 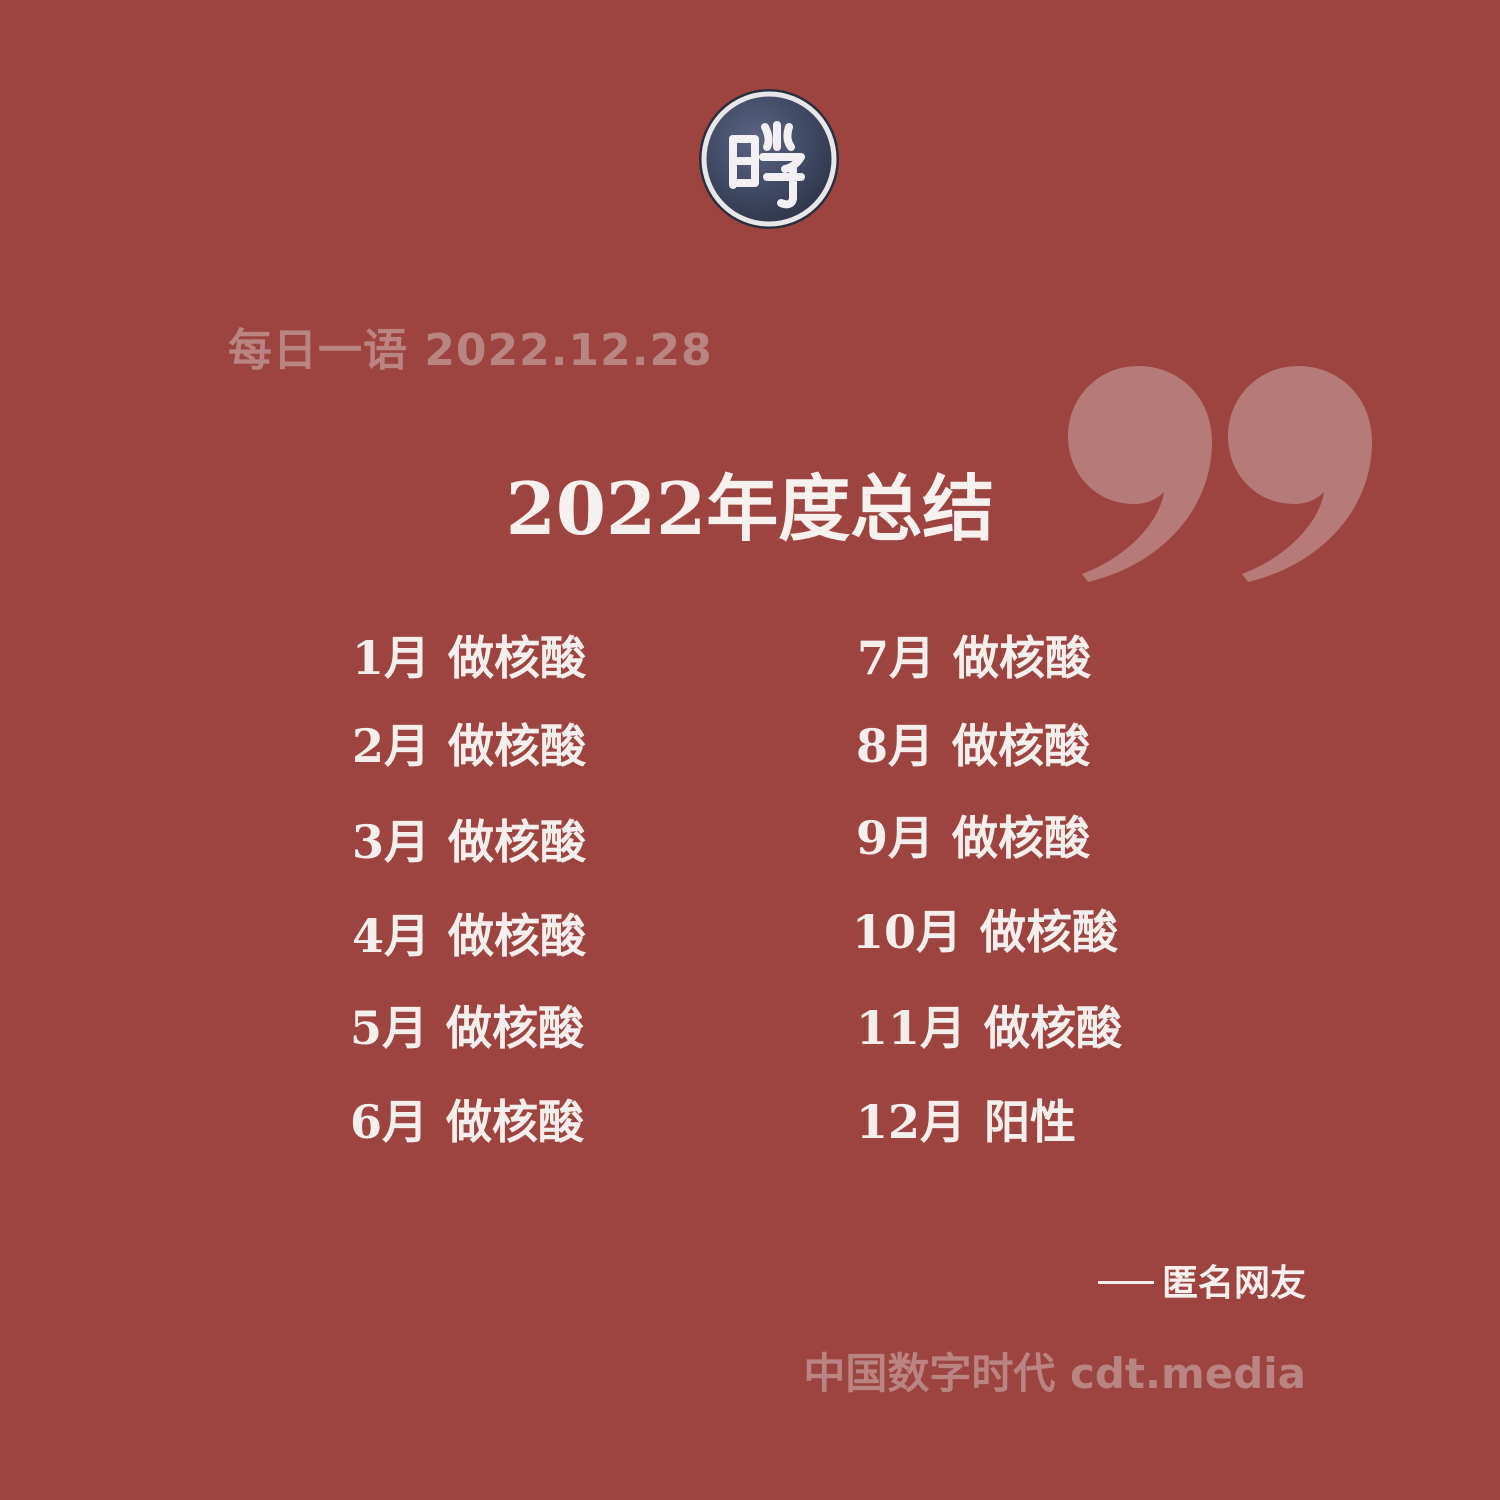 What do you see at coordinates (1125, 1282) in the screenshot?
I see `em-dash-line` at bounding box center [1125, 1282].